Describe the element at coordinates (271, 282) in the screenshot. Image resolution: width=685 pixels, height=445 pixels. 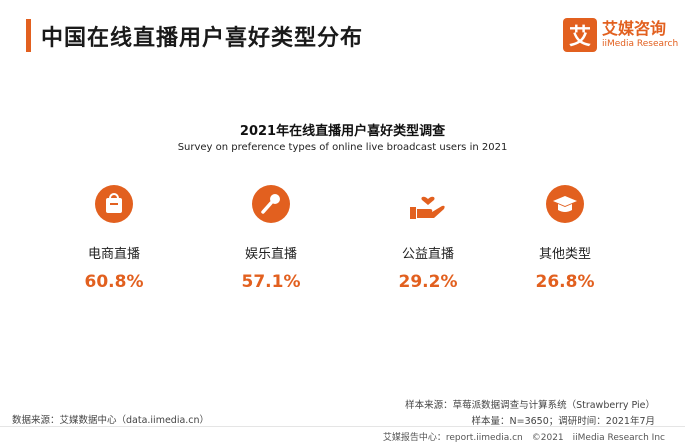
I see `category-value: 57.1%` at that location.